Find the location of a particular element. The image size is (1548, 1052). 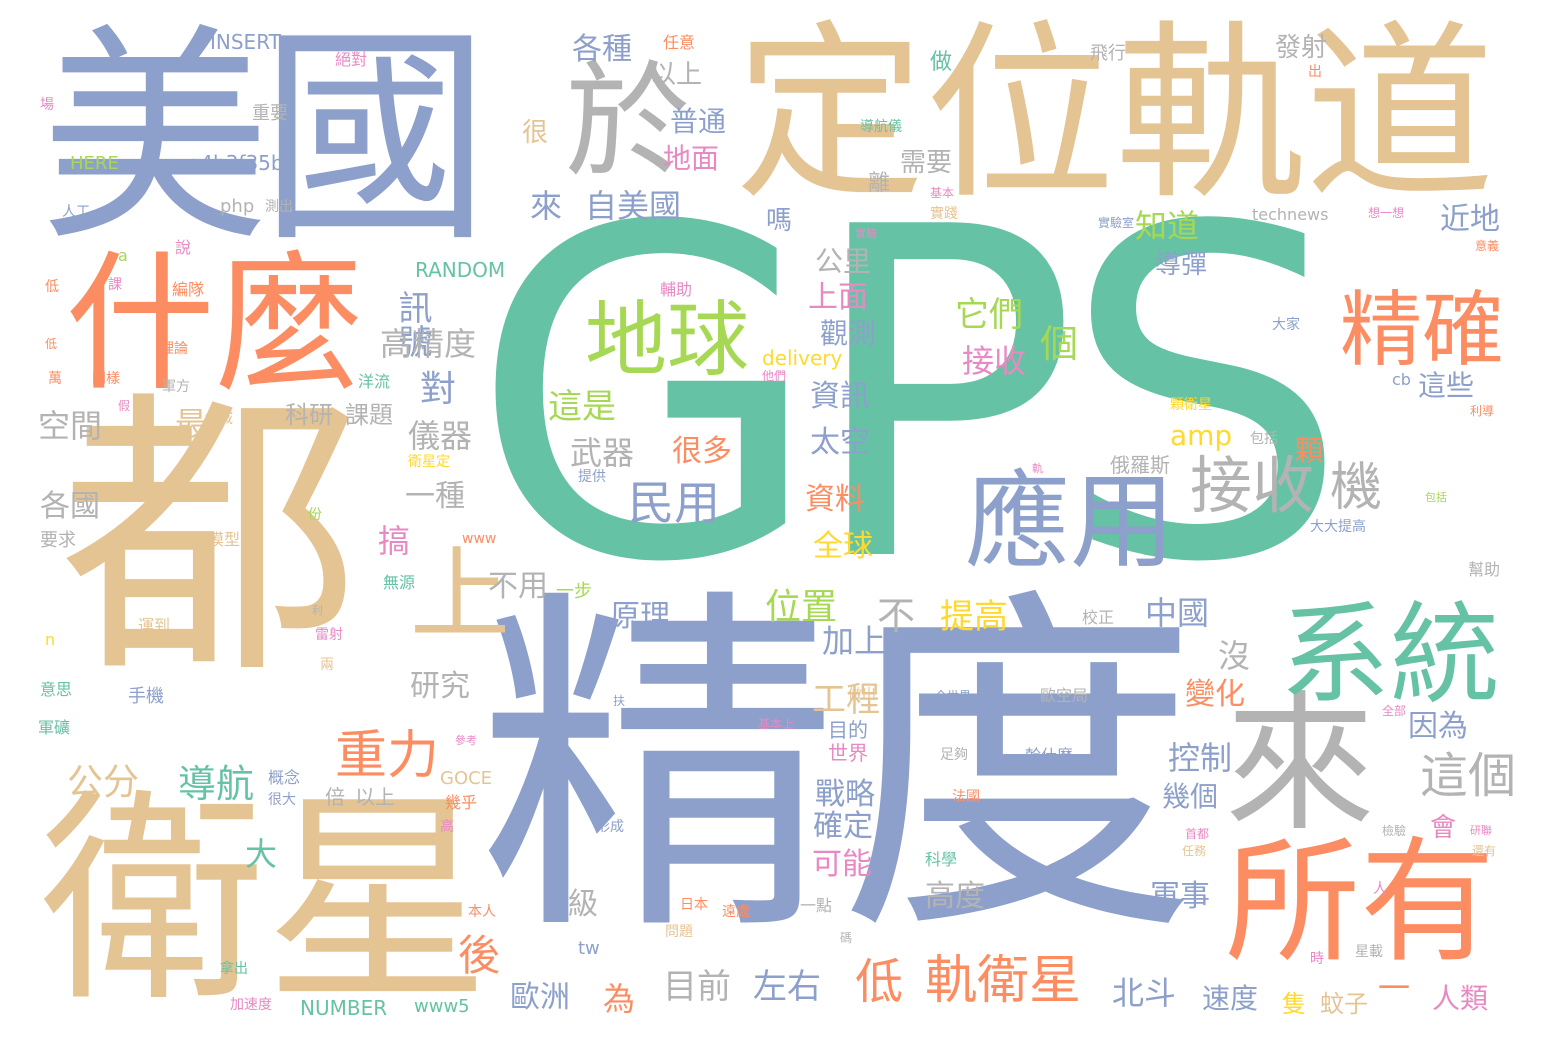

word-zhexie: 這些 is located at coordinates (1446, 385).